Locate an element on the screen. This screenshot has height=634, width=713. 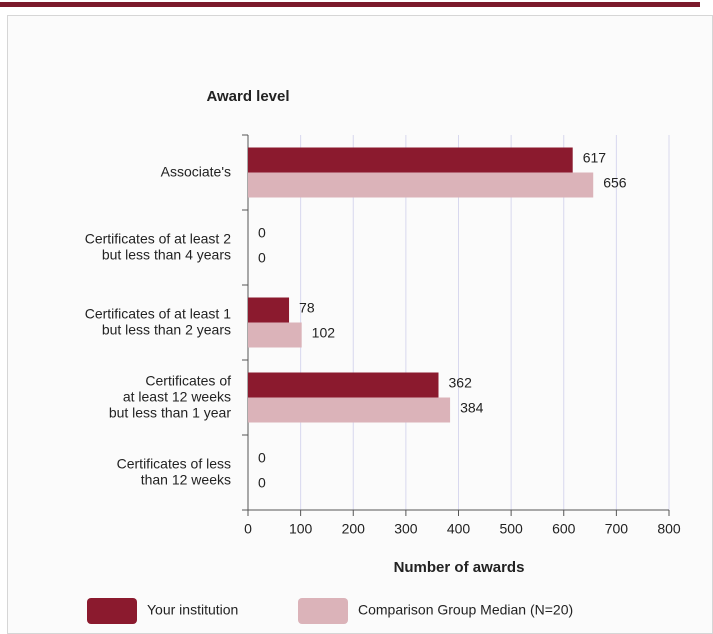
x-tick-label: 100 is located at coordinates (301, 529).